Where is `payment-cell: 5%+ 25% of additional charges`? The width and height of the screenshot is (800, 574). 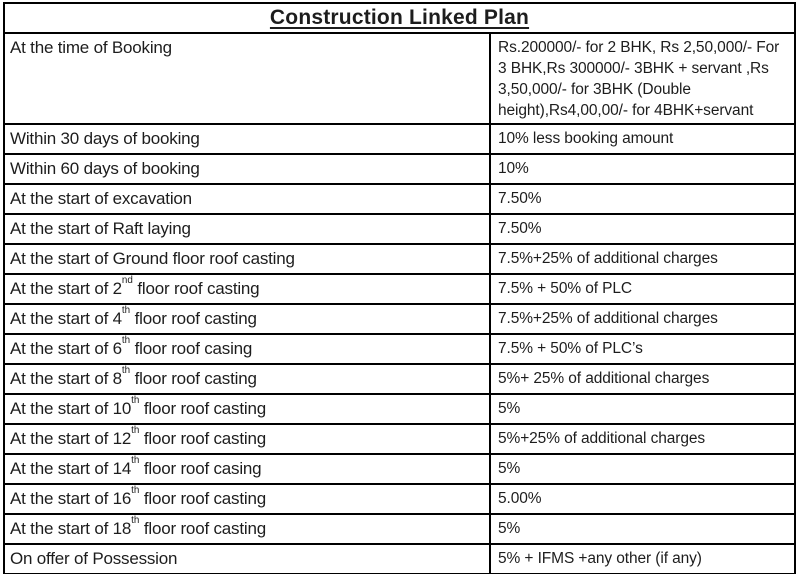
payment-cell: 5%+ 25% of additional charges is located at coordinates (642, 379).